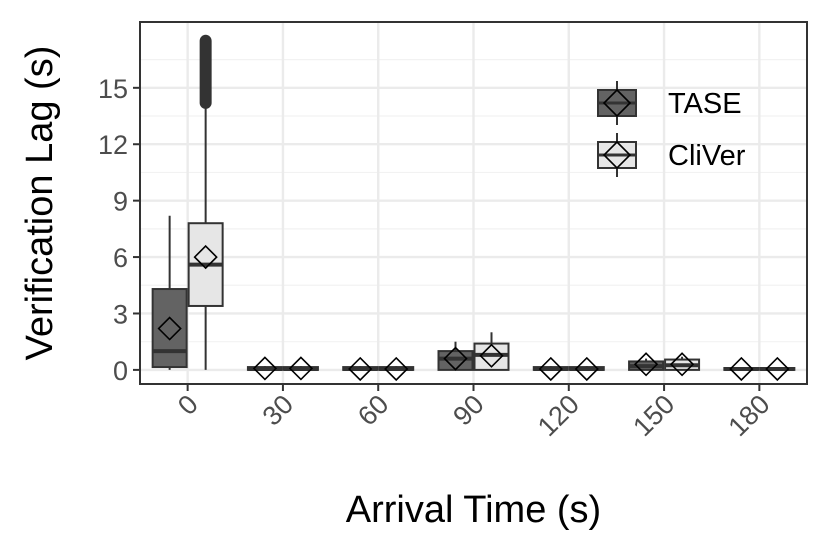  I want to click on legend-label: CliVer, so click(707, 156).